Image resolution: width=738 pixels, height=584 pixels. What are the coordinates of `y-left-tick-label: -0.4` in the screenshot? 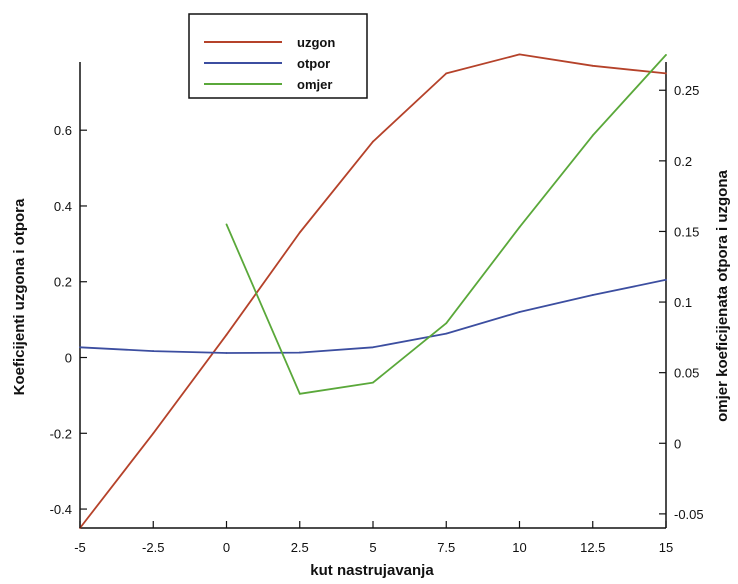 It's located at (61, 509).